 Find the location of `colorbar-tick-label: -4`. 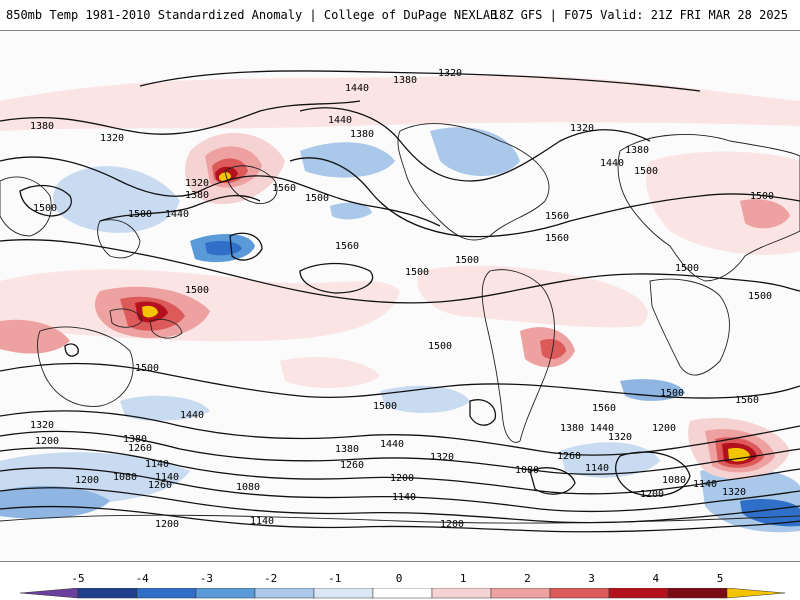

colorbar-tick-label: -4 is located at coordinates (142, 578).